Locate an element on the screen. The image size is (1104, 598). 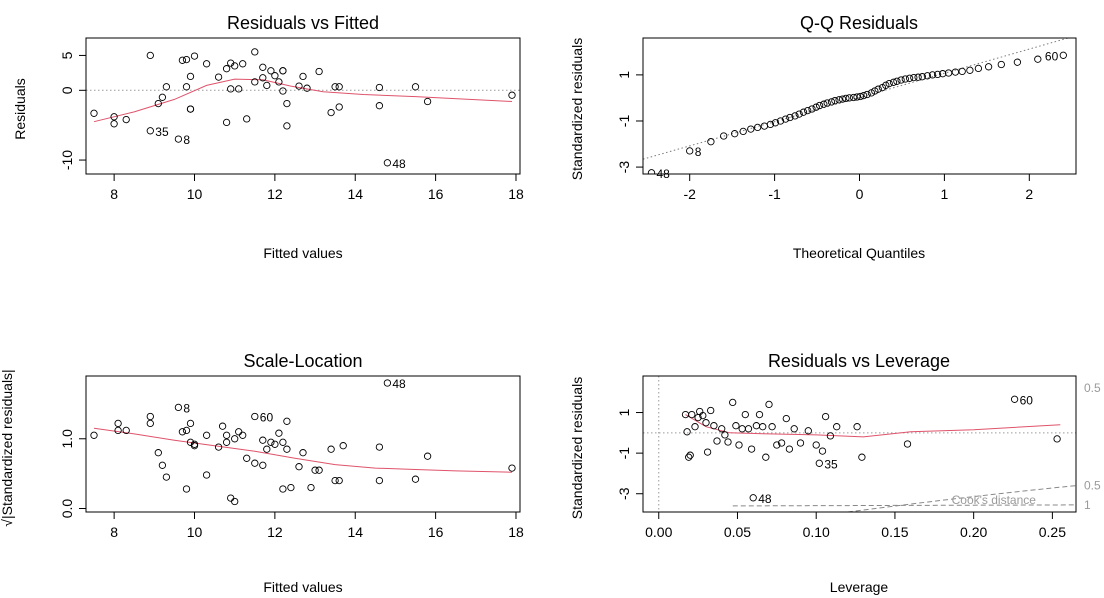
panel-title: Residuals vs Leverage is located at coordinates (859, 361).